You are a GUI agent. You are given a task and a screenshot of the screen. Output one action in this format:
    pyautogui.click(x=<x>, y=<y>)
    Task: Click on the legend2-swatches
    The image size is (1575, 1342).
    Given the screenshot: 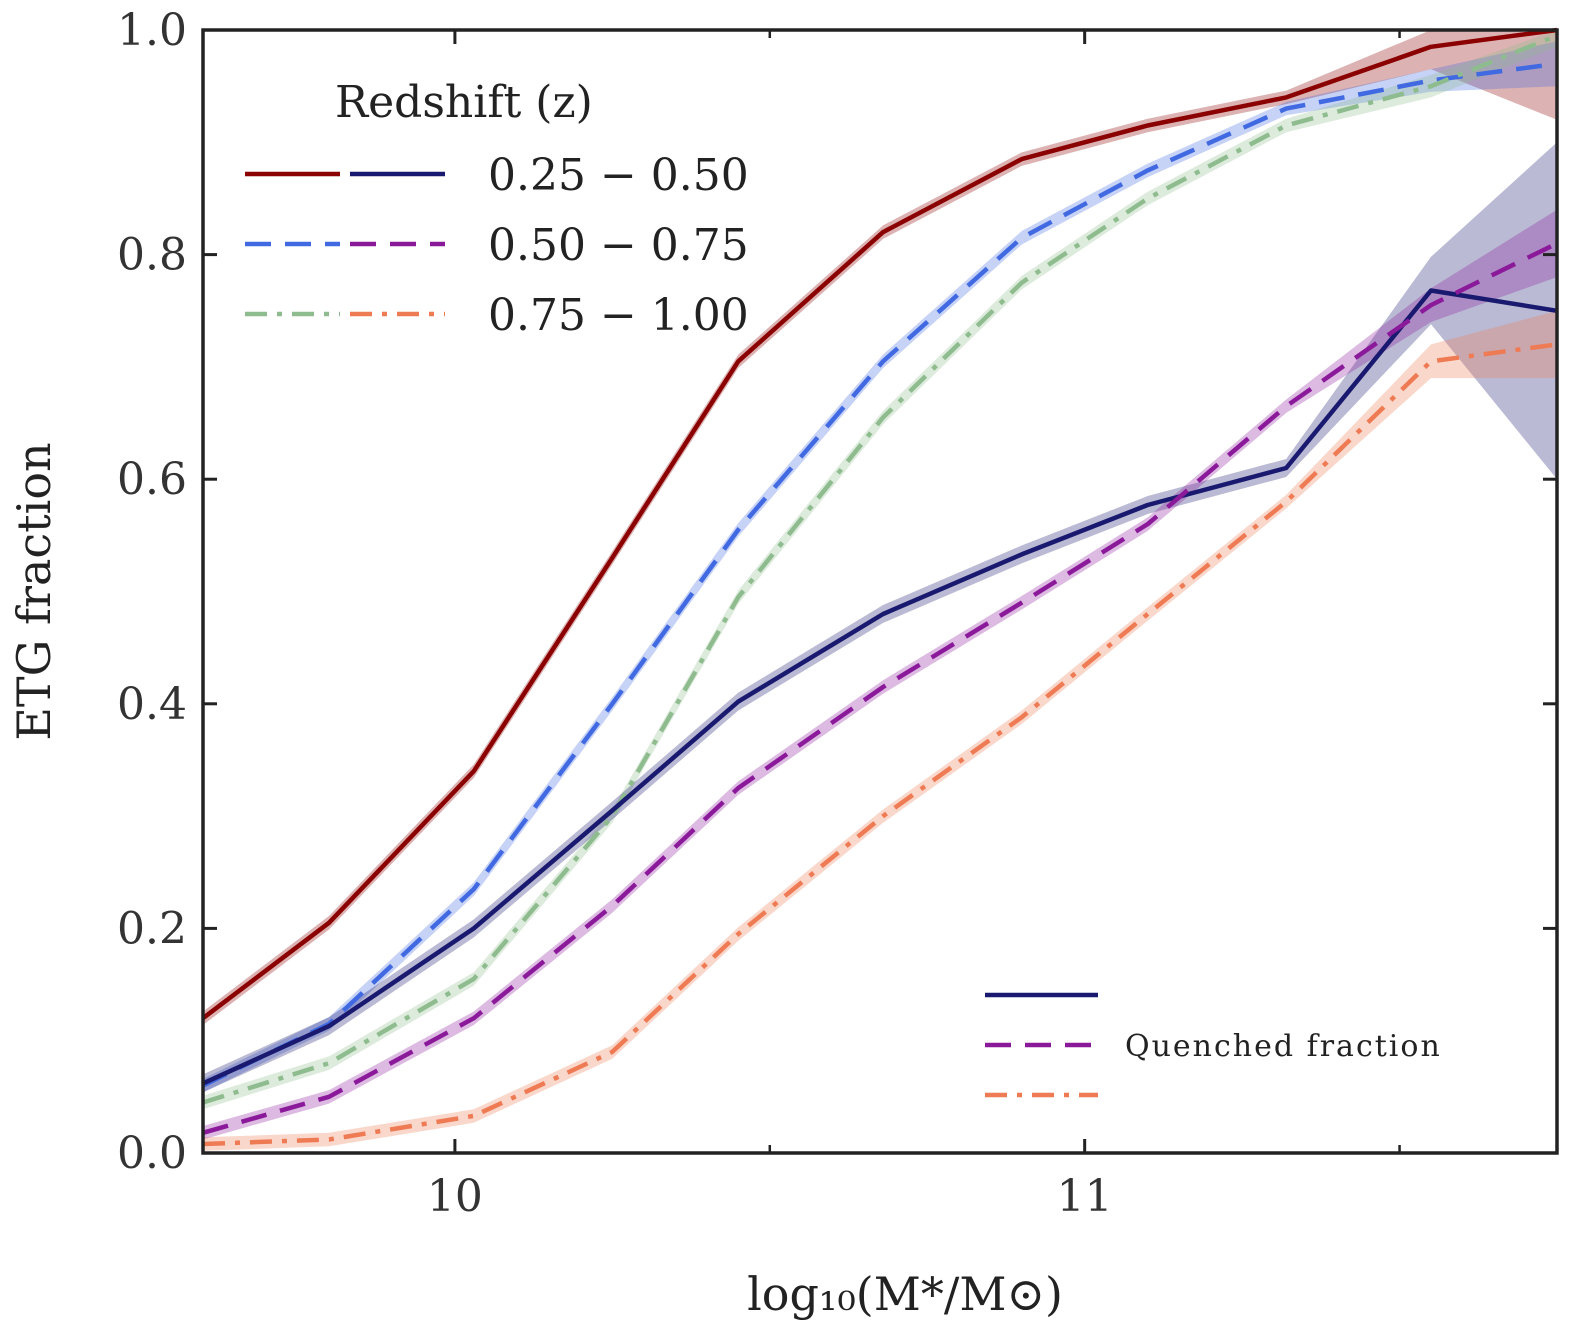 What is the action you would take?
    pyautogui.click(x=1041, y=1045)
    